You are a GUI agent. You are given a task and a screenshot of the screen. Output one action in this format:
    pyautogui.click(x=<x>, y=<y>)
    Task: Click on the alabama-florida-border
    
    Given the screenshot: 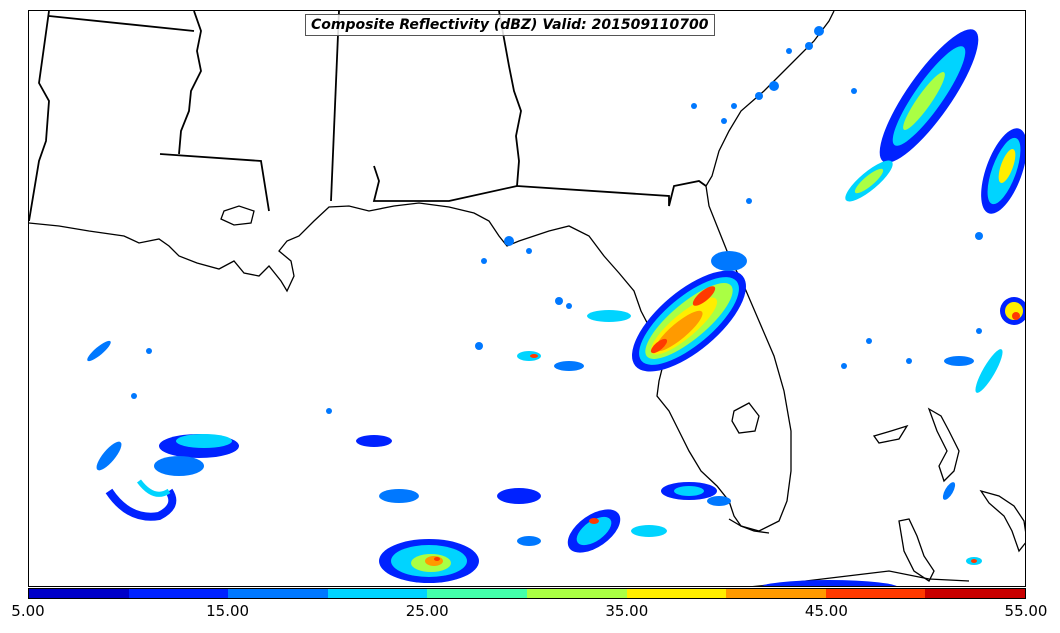 What is the action you would take?
    pyautogui.click(x=445, y=183)
    